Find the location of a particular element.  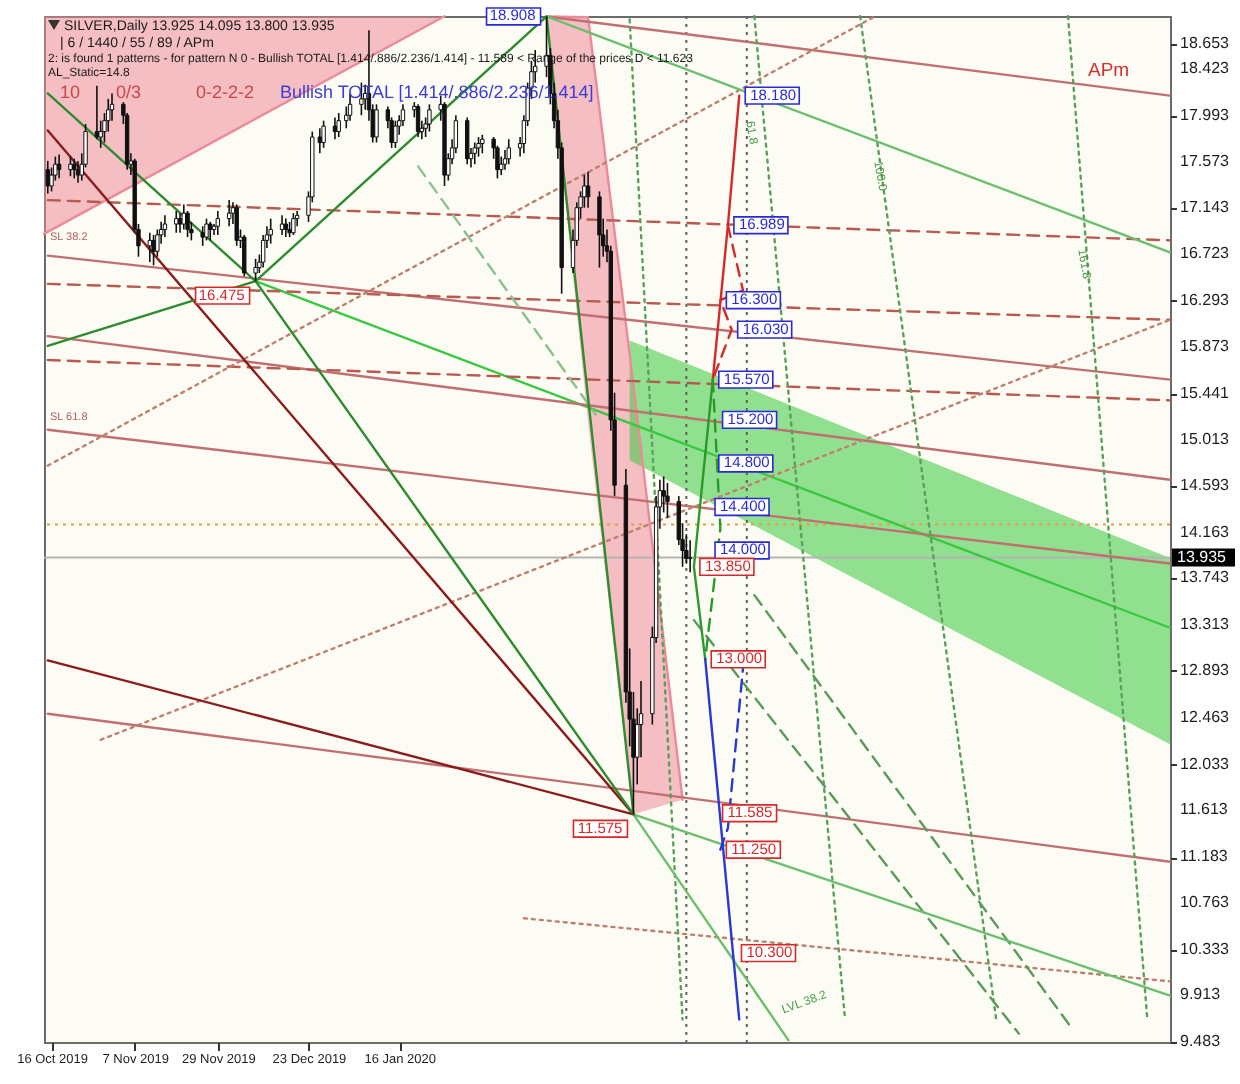

y-tick-label: 18.423 is located at coordinates (1205, 68).